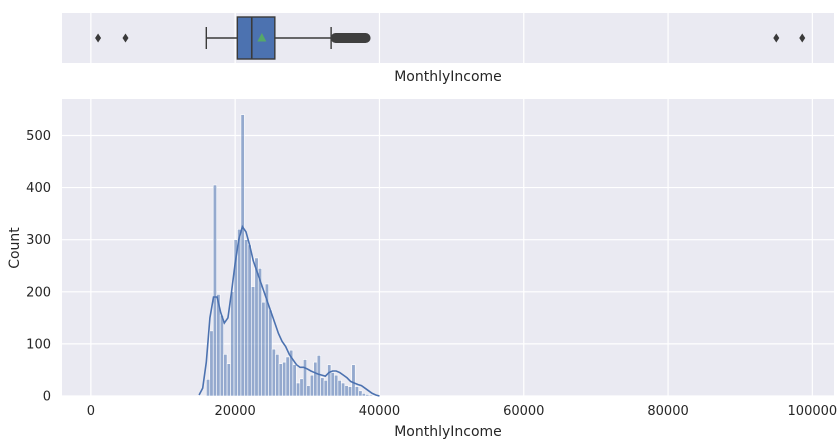 The image size is (840, 444). Describe the element at coordinates (462, 411) in the screenshot. I see `histogram-x-tick-labels: 0 20000 40000 60000 80000 100000` at that location.